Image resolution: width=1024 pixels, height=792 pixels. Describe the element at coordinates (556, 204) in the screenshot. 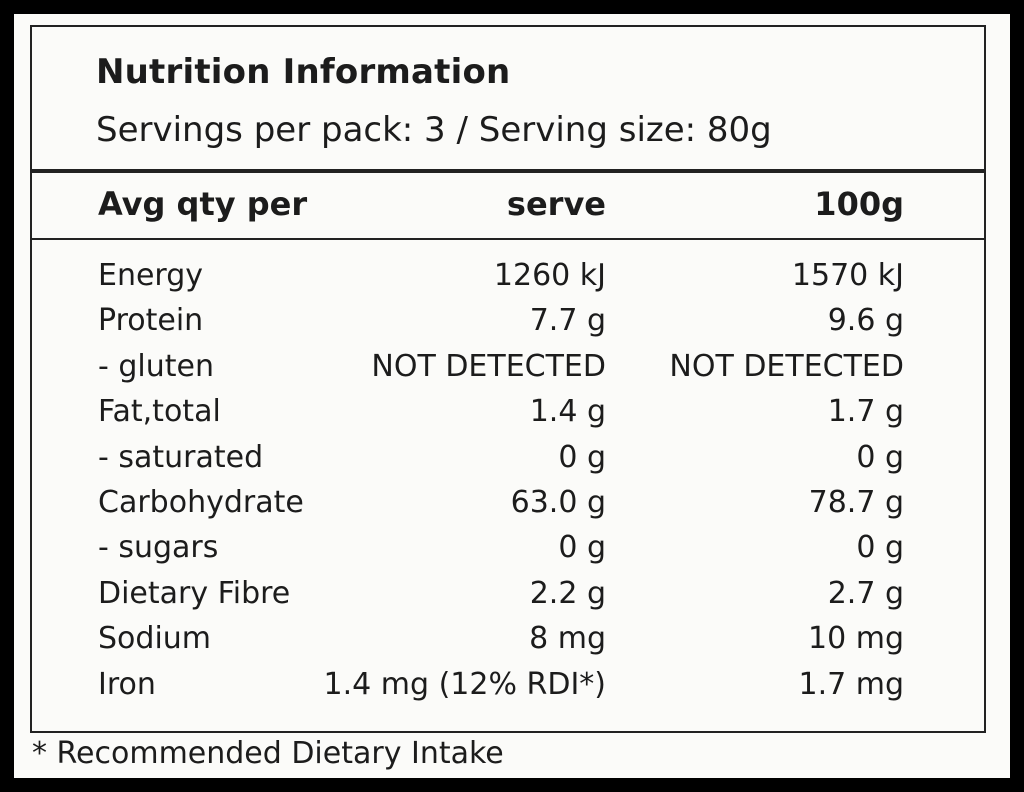

I see `header-serve: serve` at that location.